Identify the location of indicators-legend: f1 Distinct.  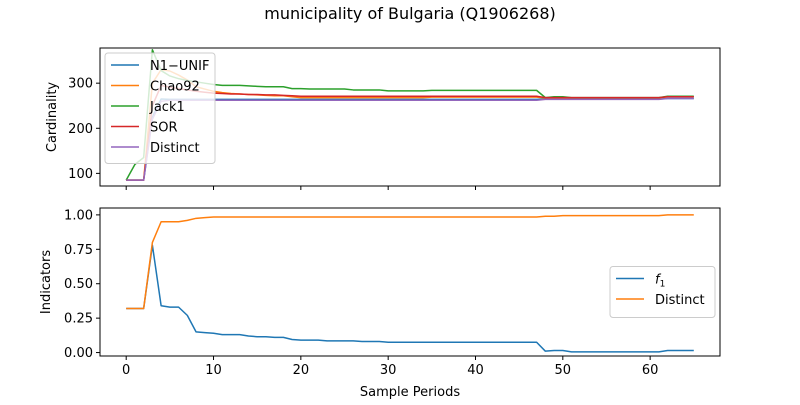
(662, 292).